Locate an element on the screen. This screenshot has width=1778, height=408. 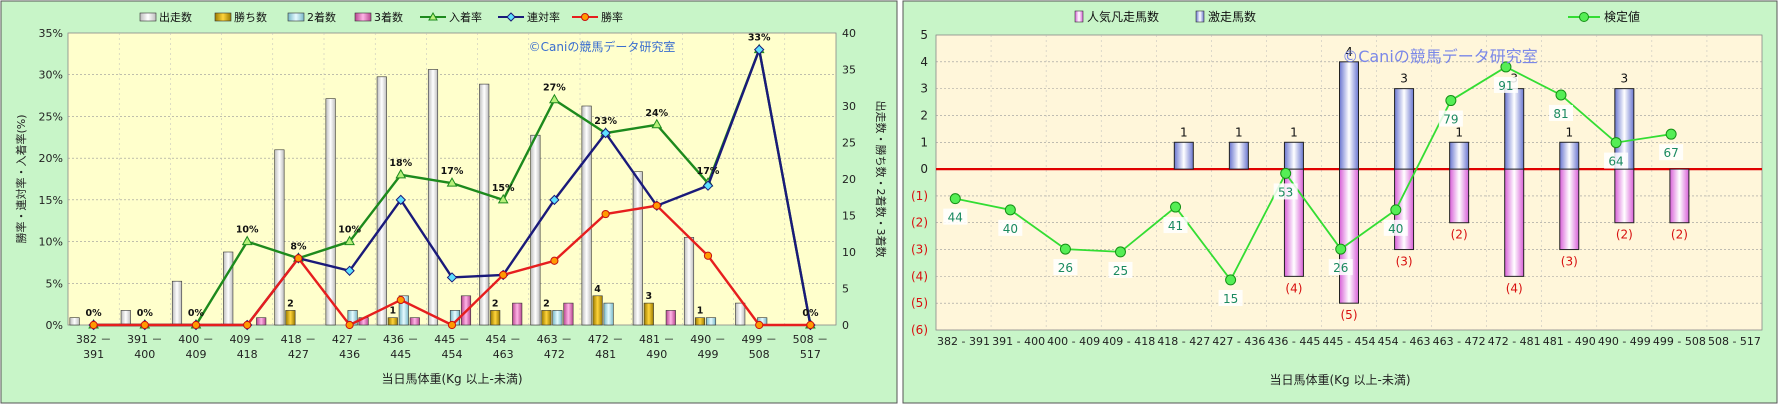
legend-swatch-second is located at coordinates (296, 17).